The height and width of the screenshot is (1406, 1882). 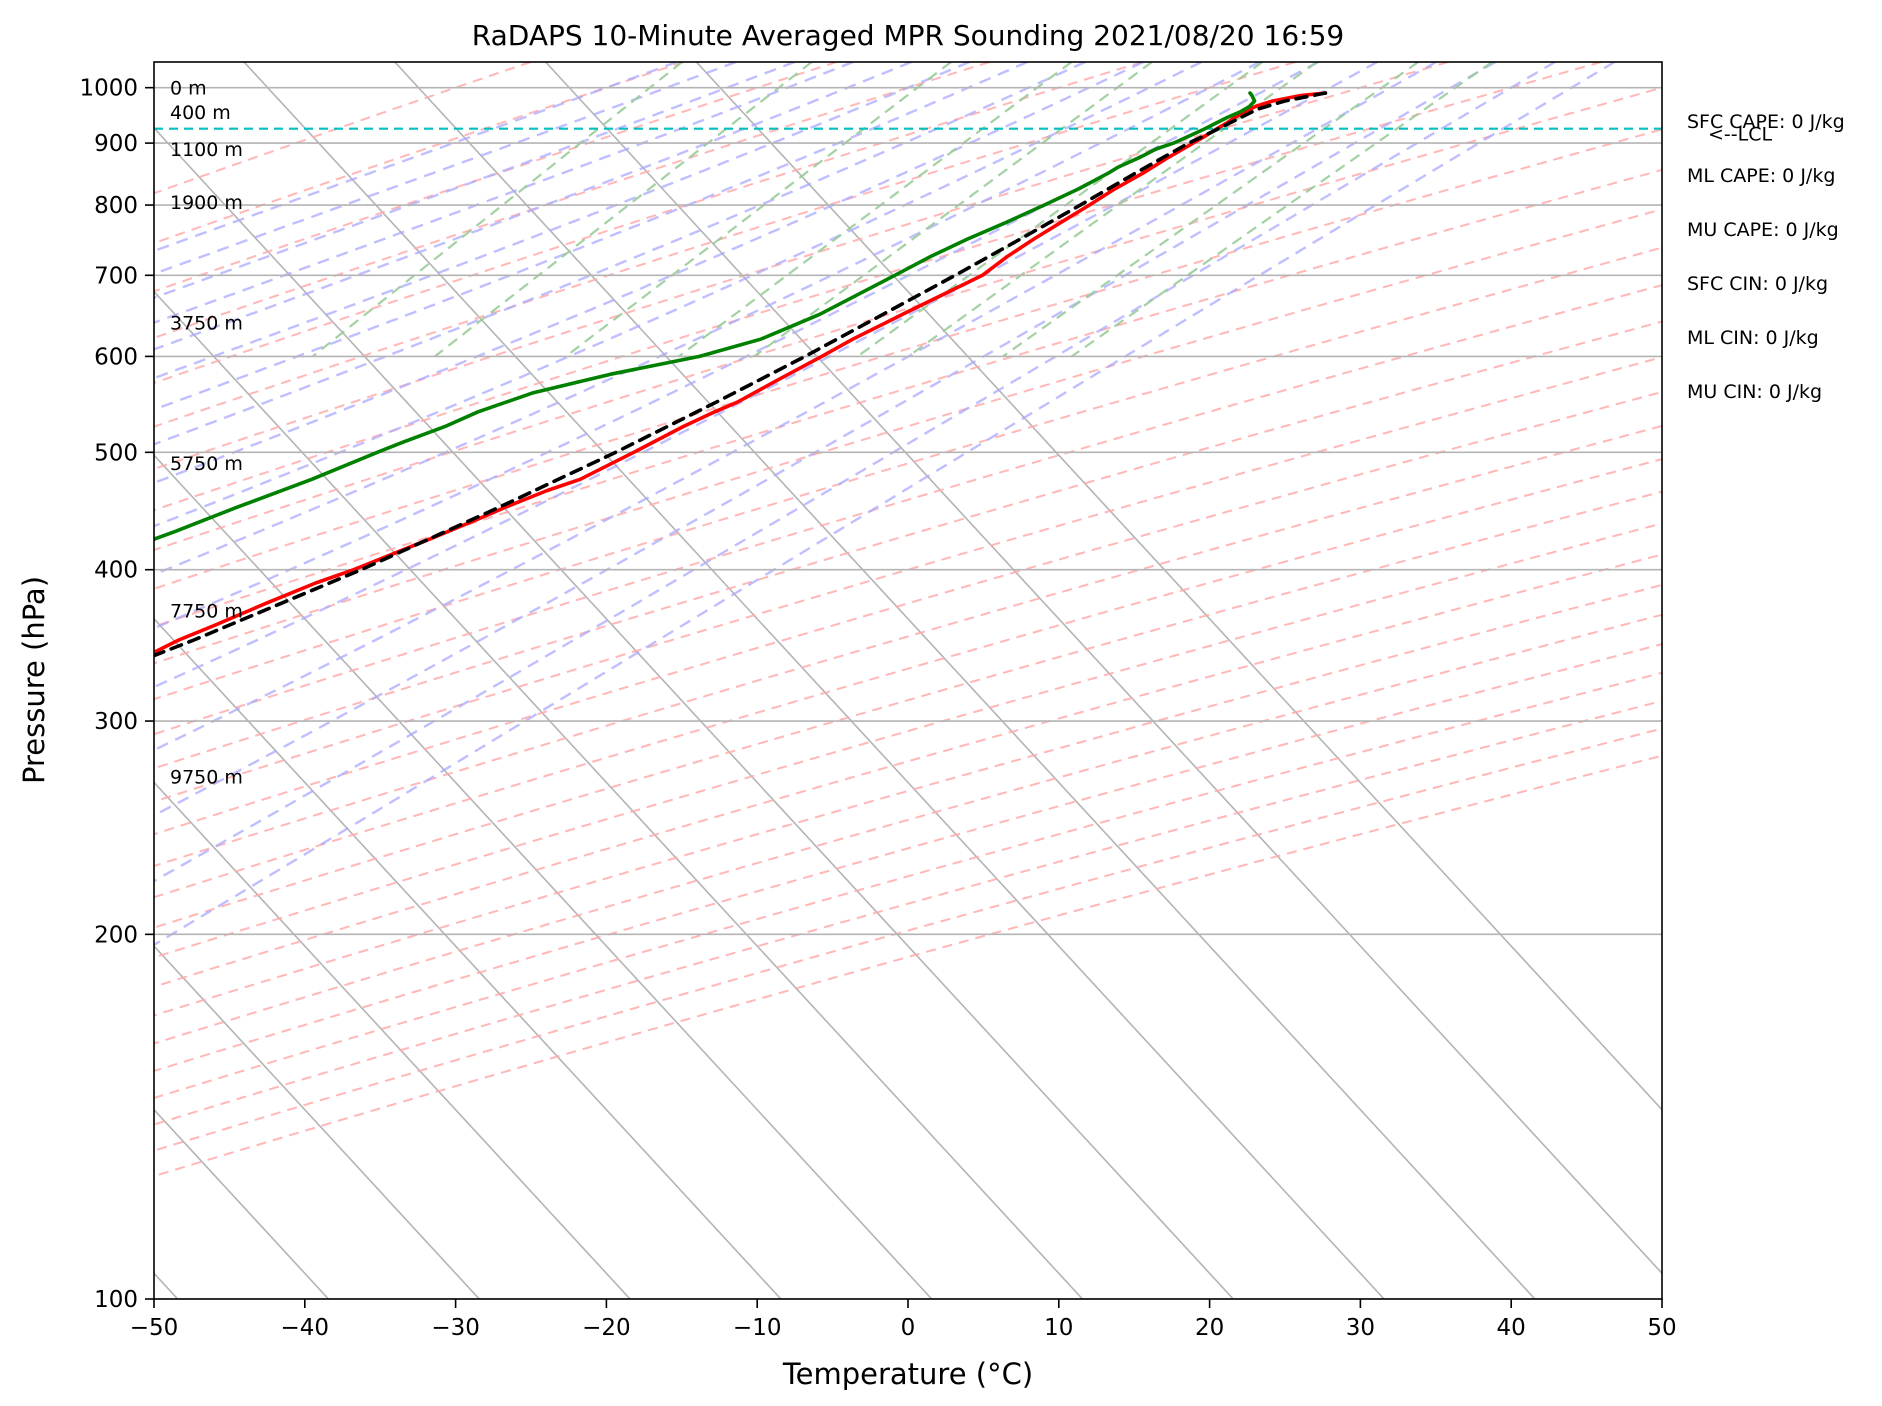 I want to click on x-tick-label: −20, so click(x=606, y=1328).